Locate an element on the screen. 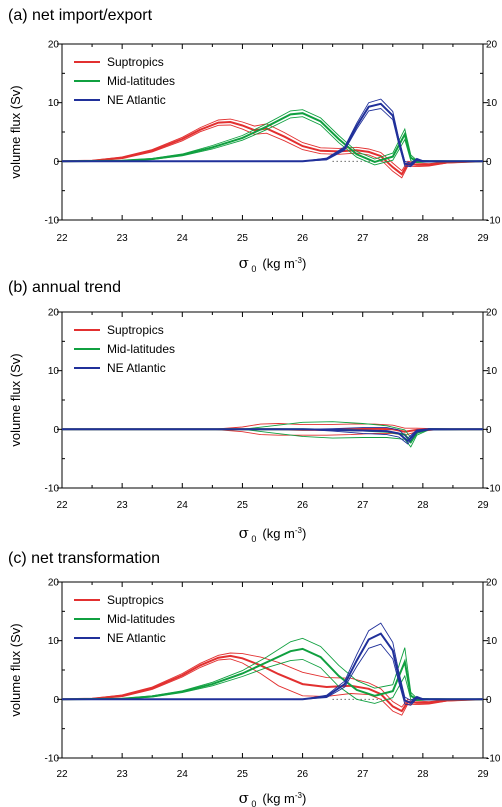 The image size is (502, 807). series-mid-latitudes-lower is located at coordinates (273, 438).